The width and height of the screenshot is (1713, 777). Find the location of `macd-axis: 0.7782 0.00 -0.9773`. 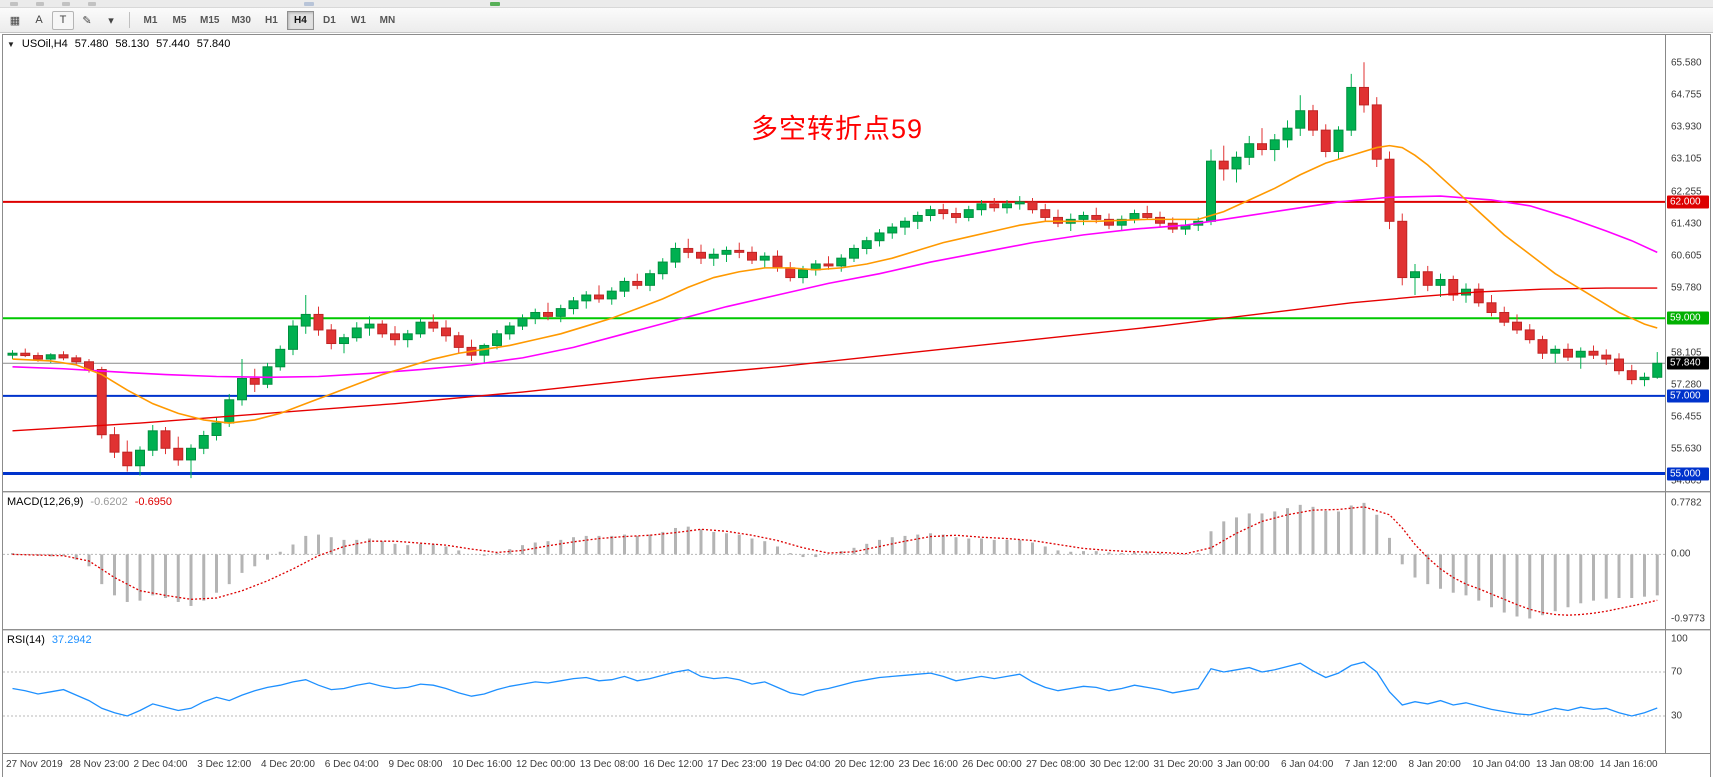

macd-axis: 0.7782 0.00 -0.9773 is located at coordinates (1688, 561).